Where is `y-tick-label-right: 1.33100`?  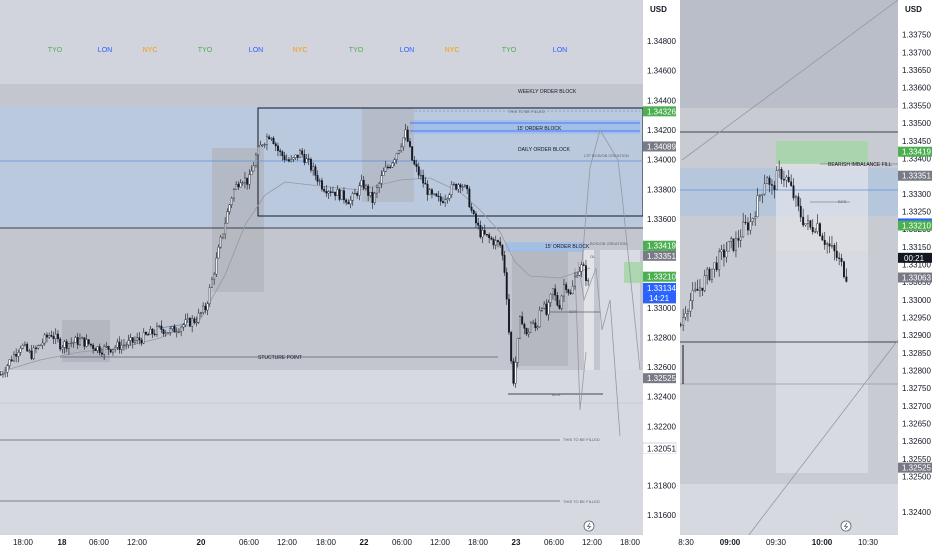
y-tick-label-right: 1.33100 is located at coordinates (916, 264).